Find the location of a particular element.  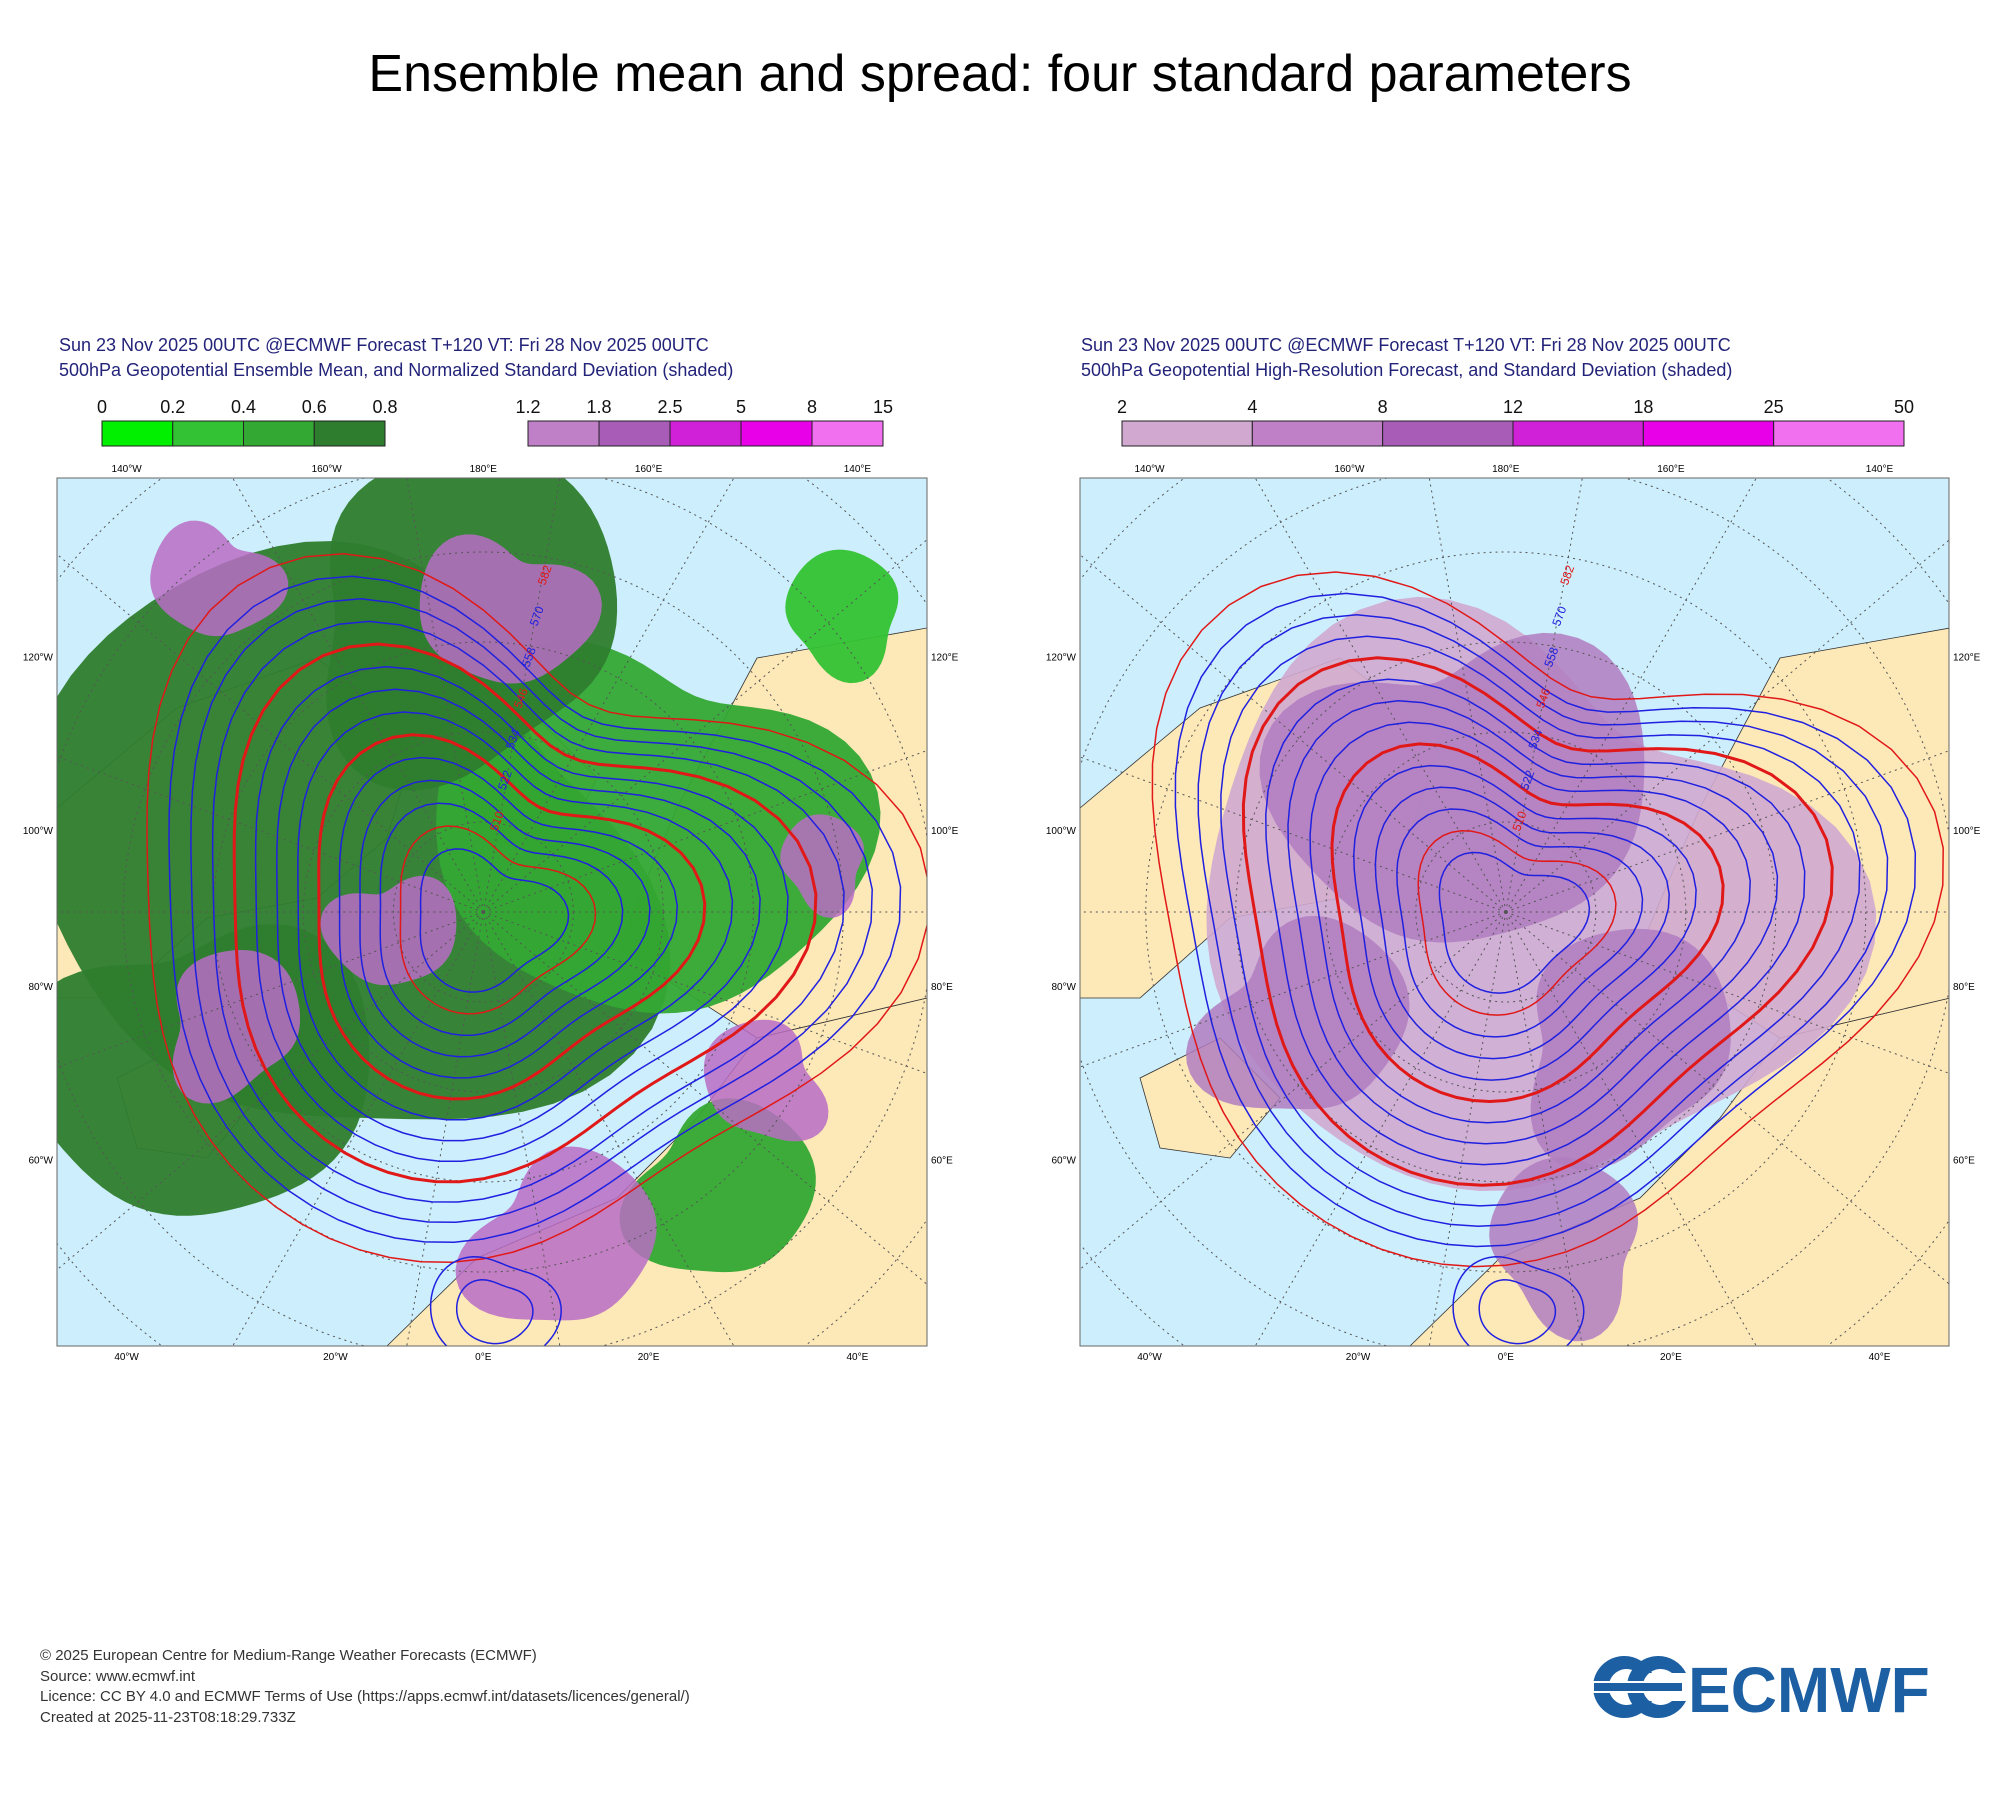

ecmwf-logo: ECMWF is located at coordinates (1759, 1688).